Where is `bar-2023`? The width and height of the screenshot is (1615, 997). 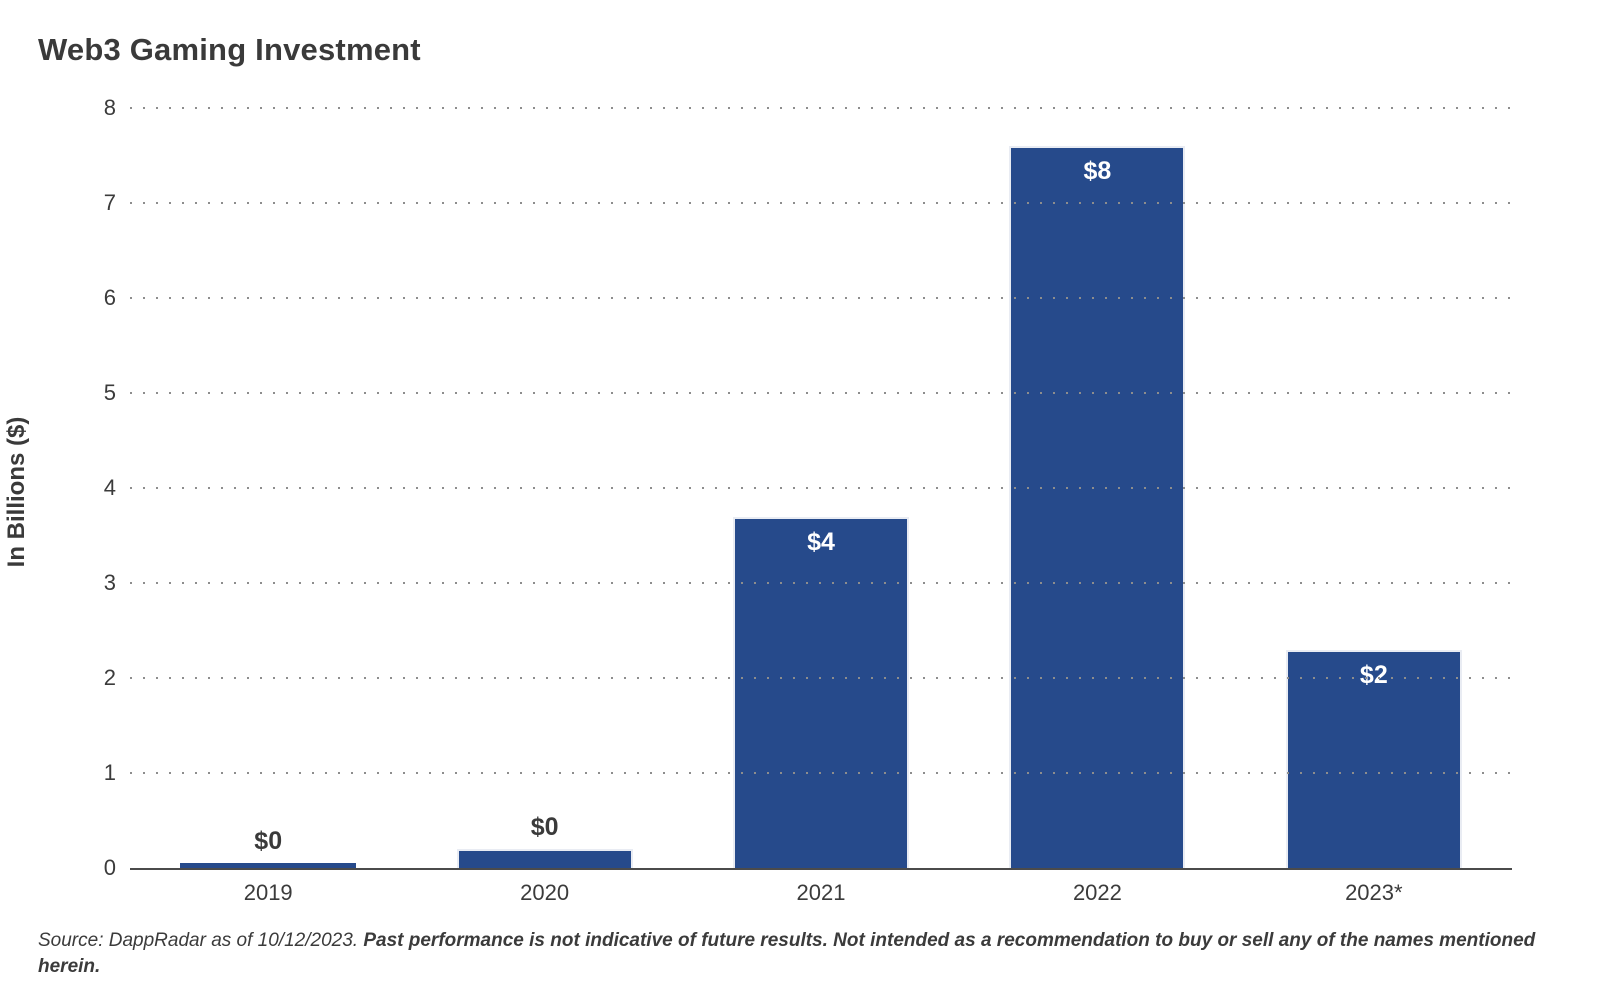 bar-2023 is located at coordinates (1373, 758).